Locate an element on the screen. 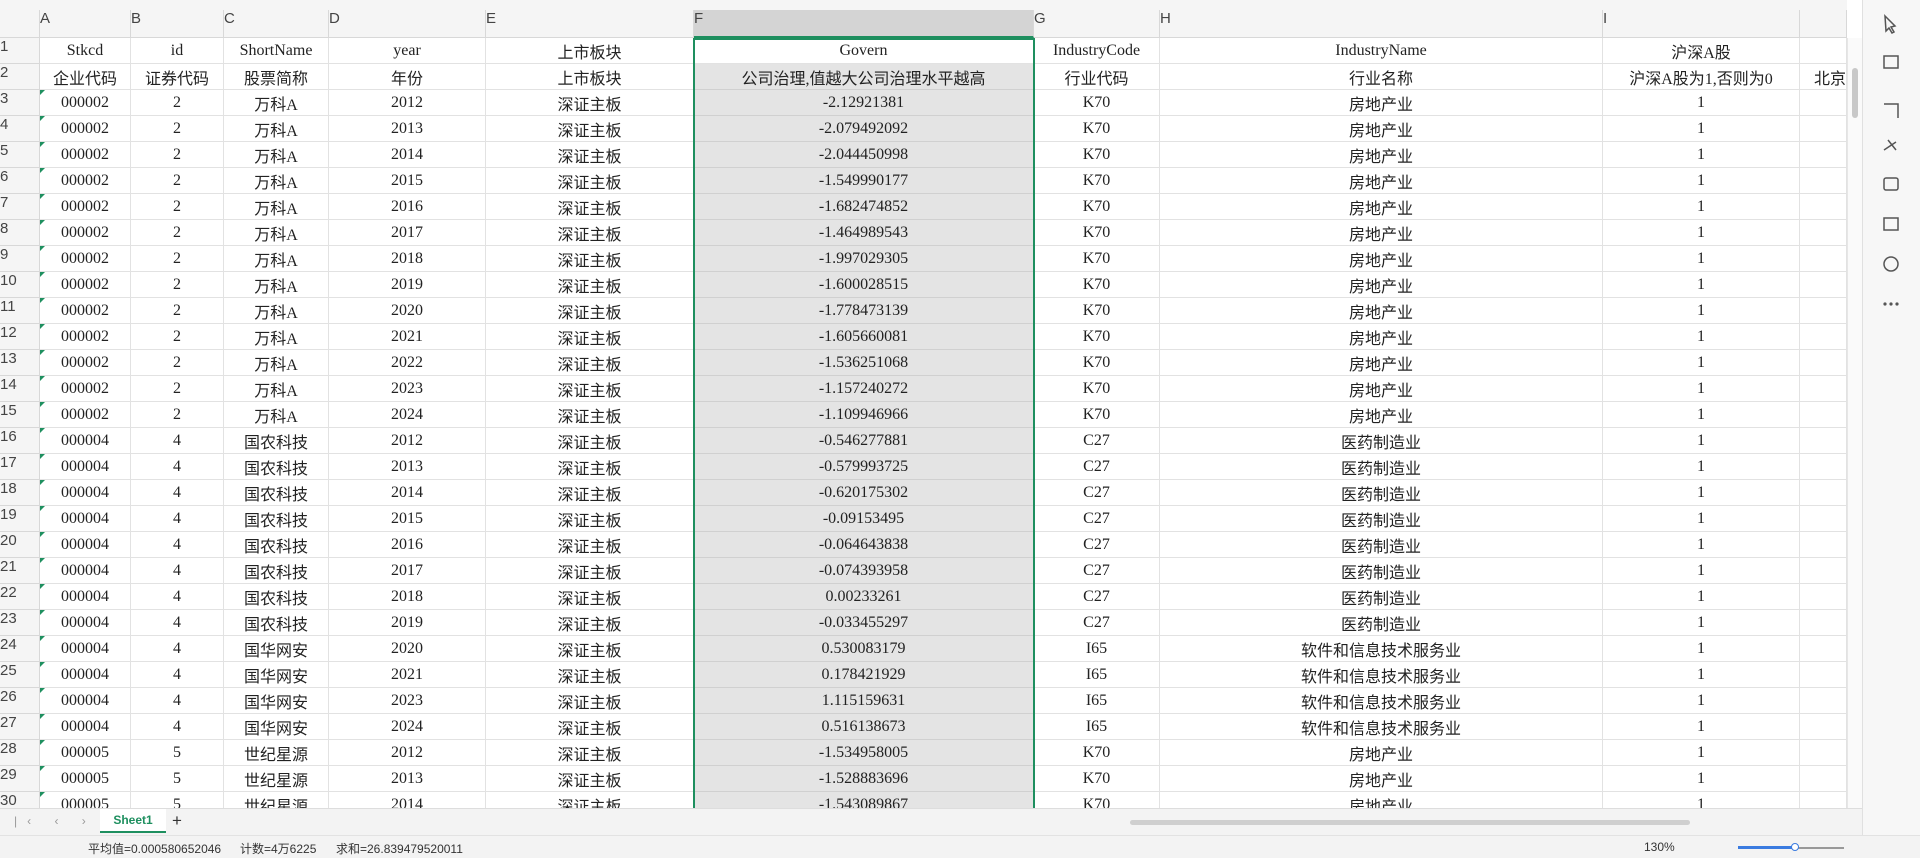 This screenshot has width=1920, height=858. sheet-tab-bar: |‹ ‹ › ›| Sheet1 + is located at coordinates (931, 821).